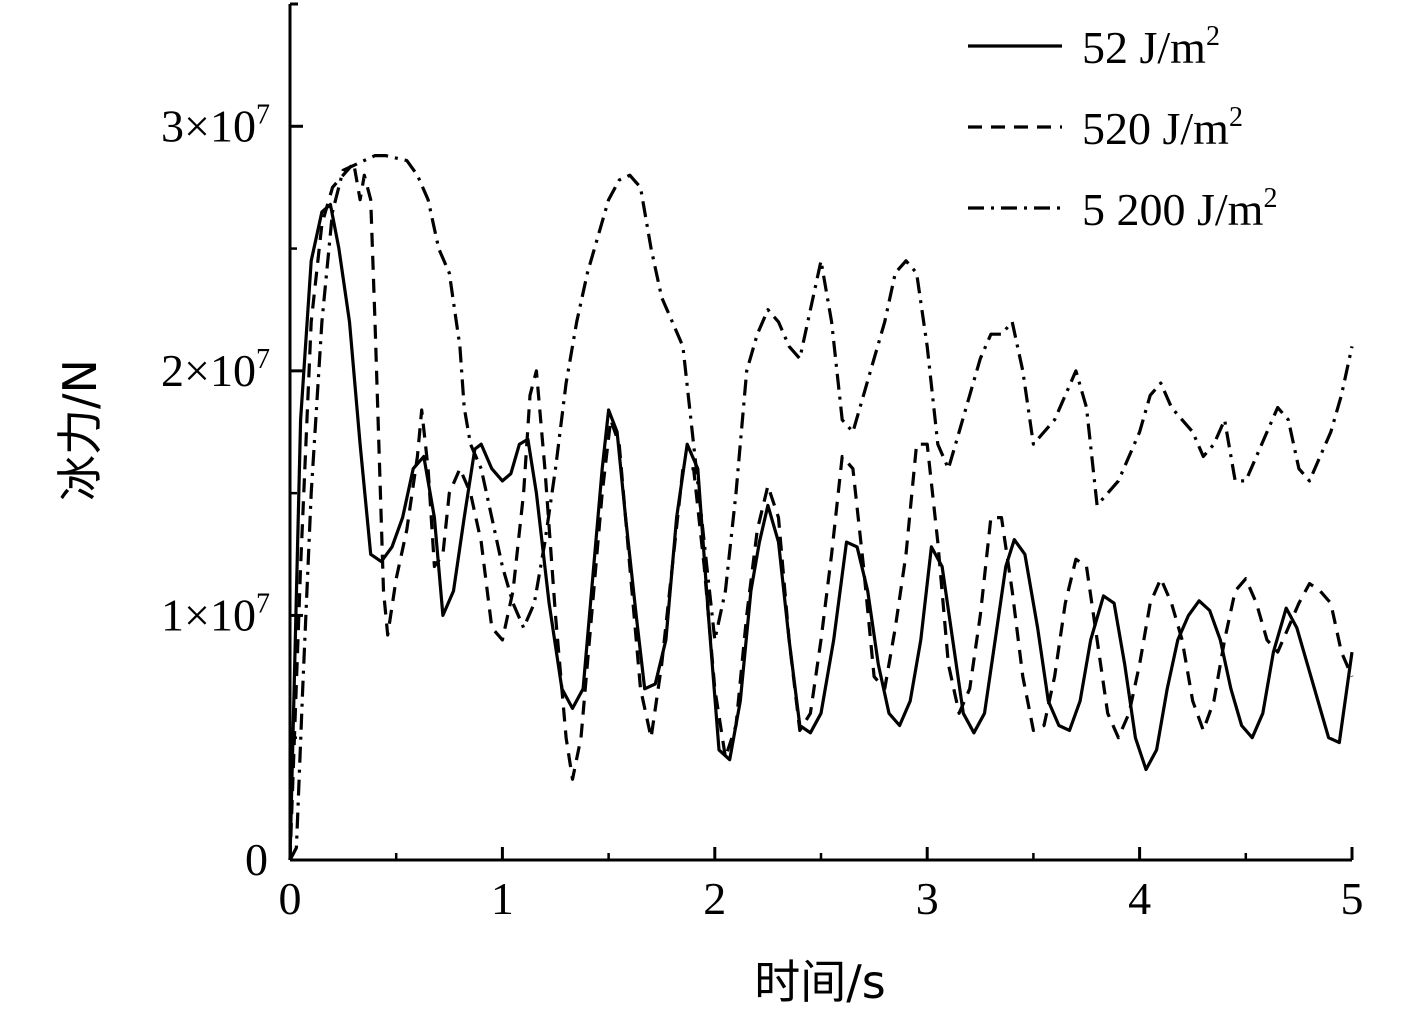 The width and height of the screenshot is (1417, 1017). Describe the element at coordinates (215, 125) in the screenshot. I see `y-tick-label: 3×10⁷` at that location.